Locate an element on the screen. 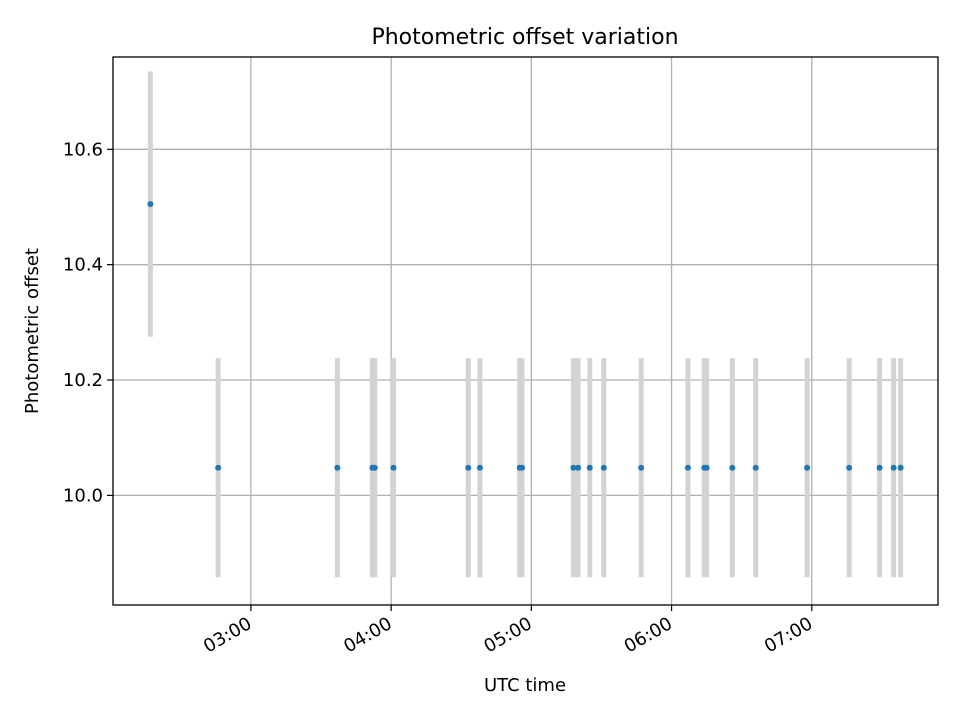 This screenshot has height=720, width=960. y-tick-label: 10.2 is located at coordinates (83, 380).